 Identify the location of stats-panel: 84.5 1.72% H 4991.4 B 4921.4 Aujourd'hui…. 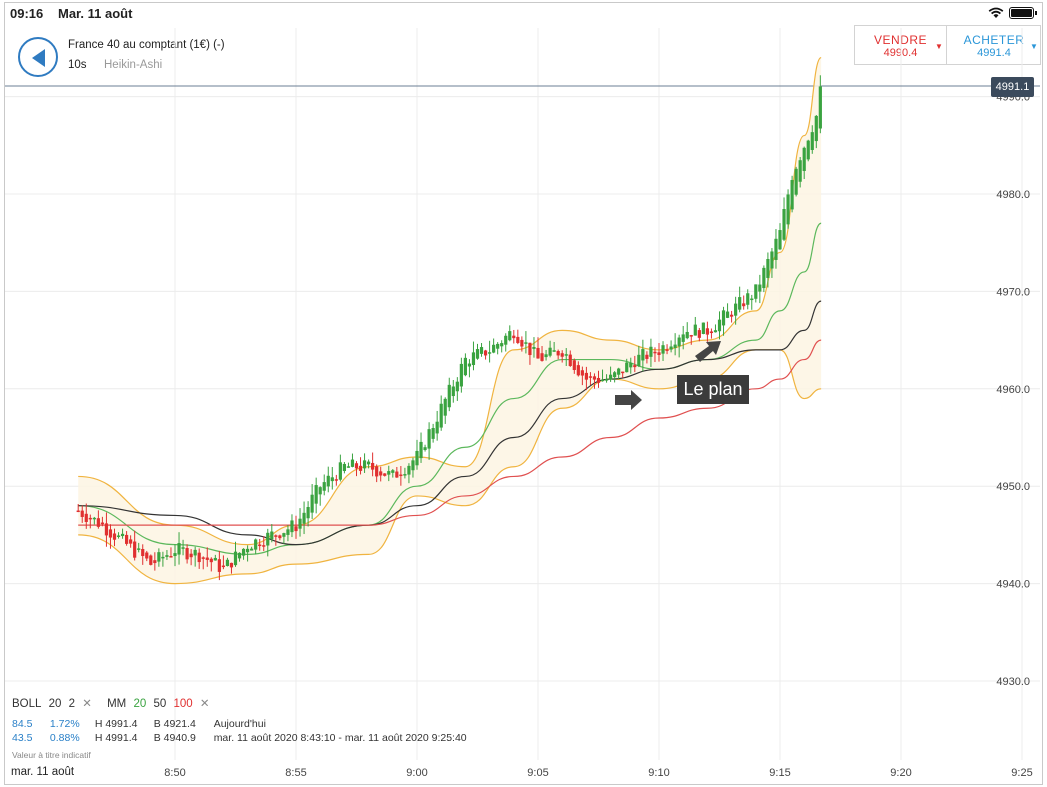
(239, 732).